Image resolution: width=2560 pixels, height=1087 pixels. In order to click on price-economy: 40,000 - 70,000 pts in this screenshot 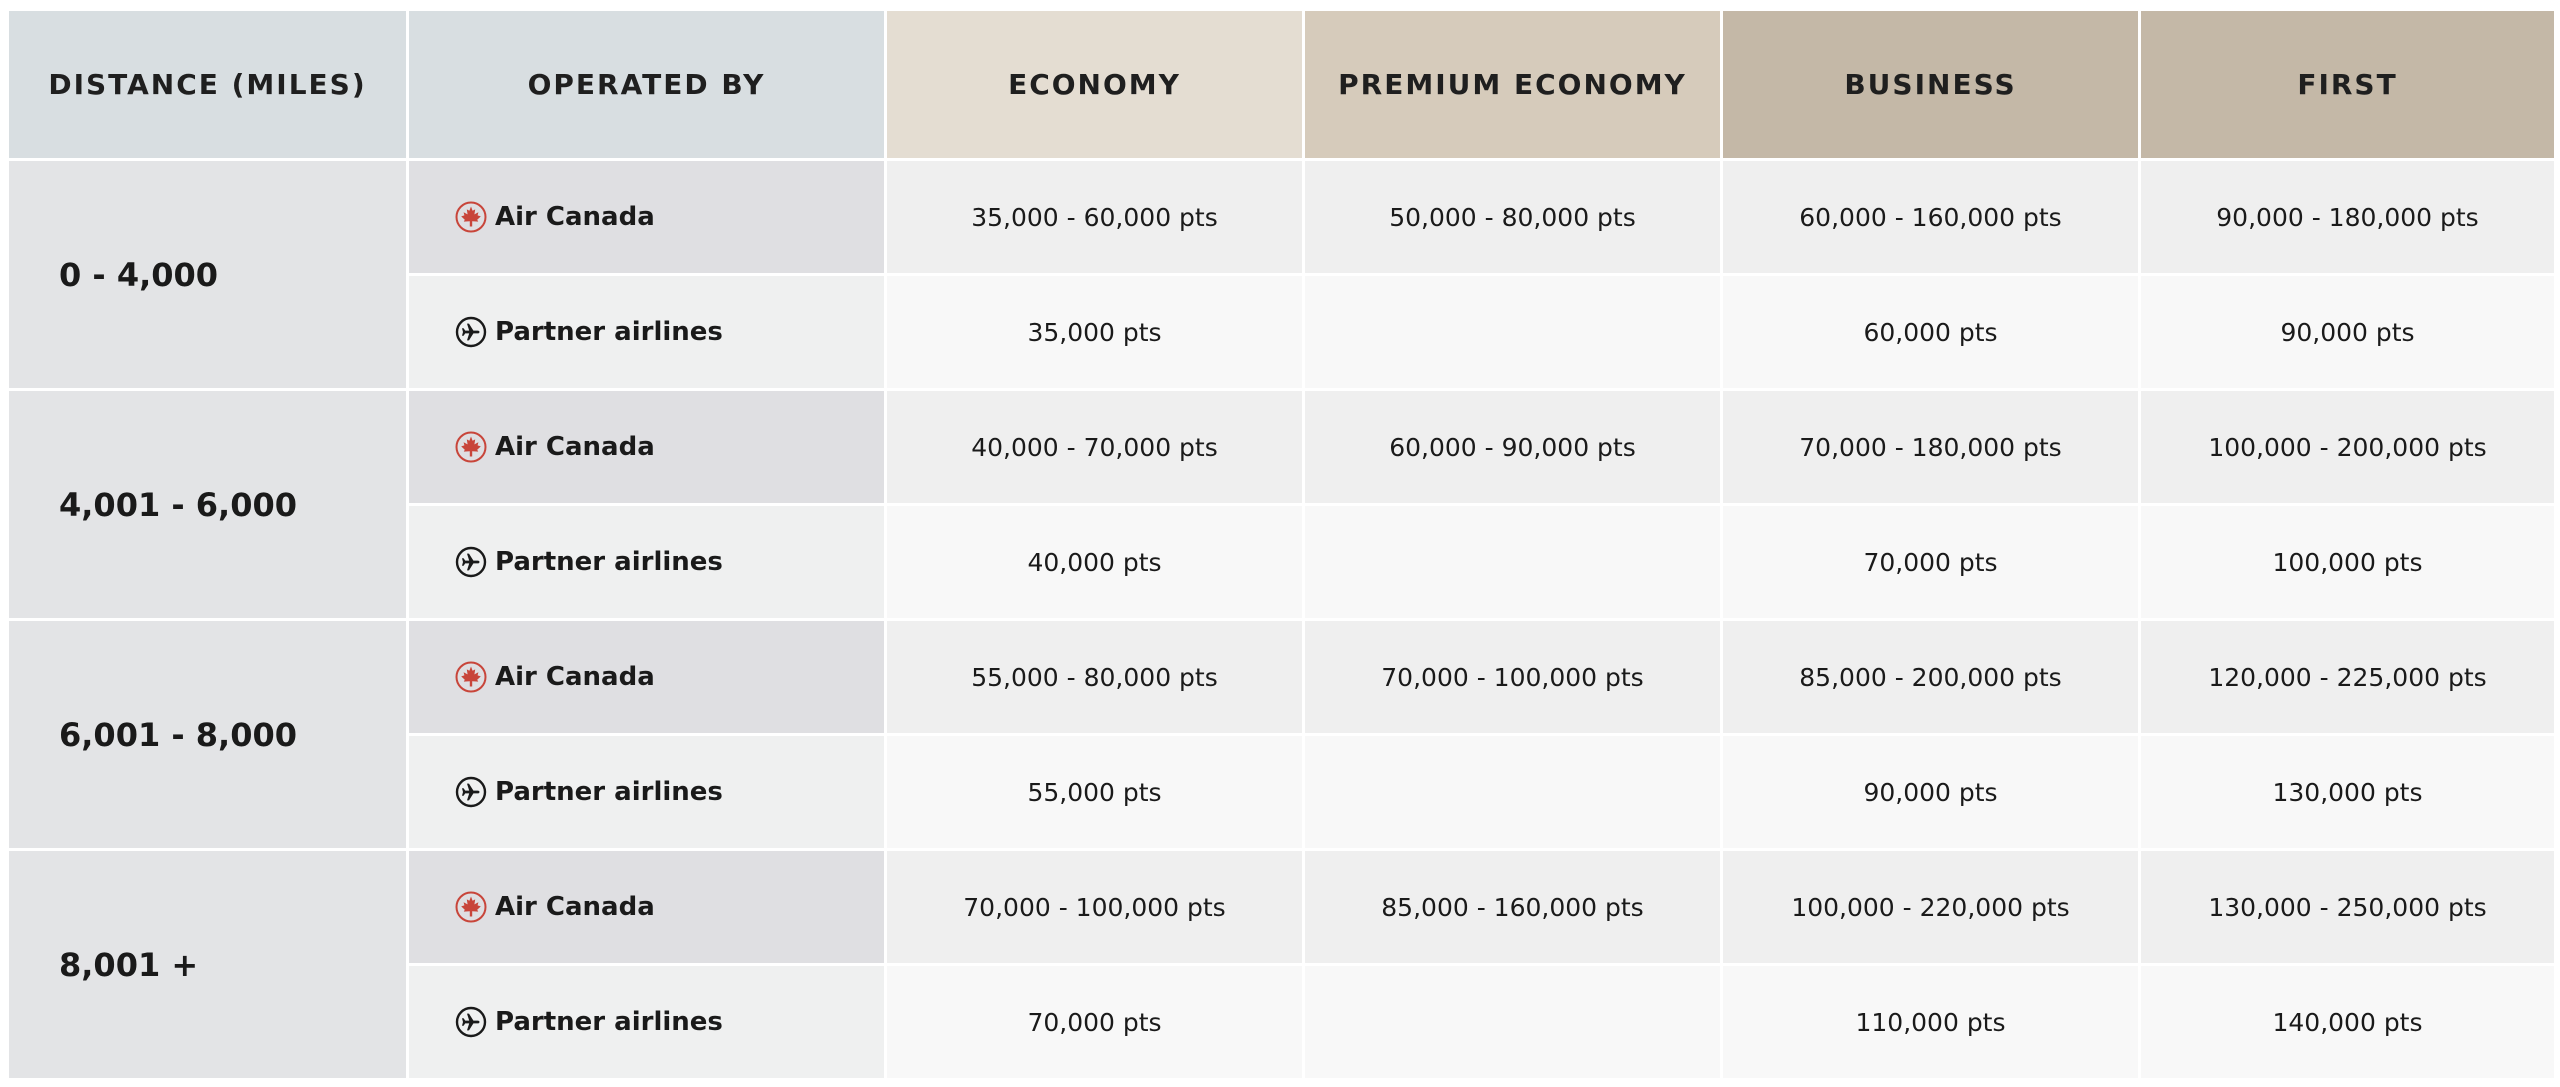, I will do `click(1094, 447)`.